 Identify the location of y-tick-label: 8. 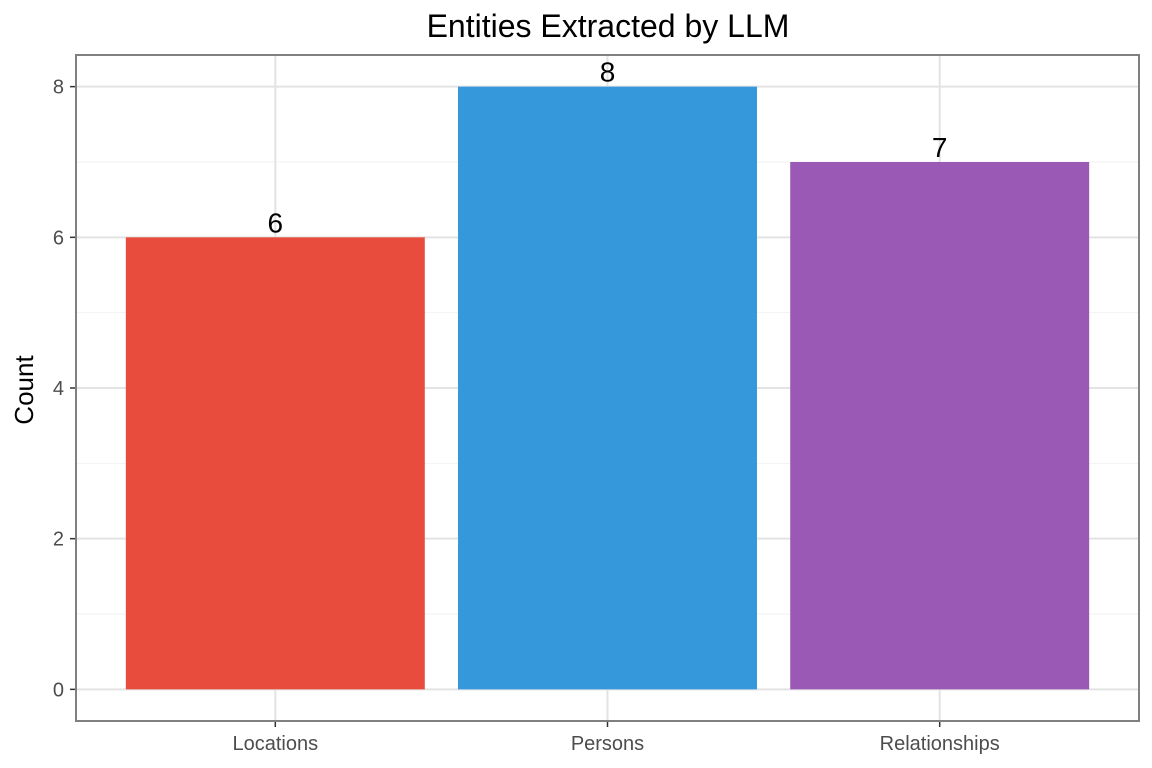
(58, 88).